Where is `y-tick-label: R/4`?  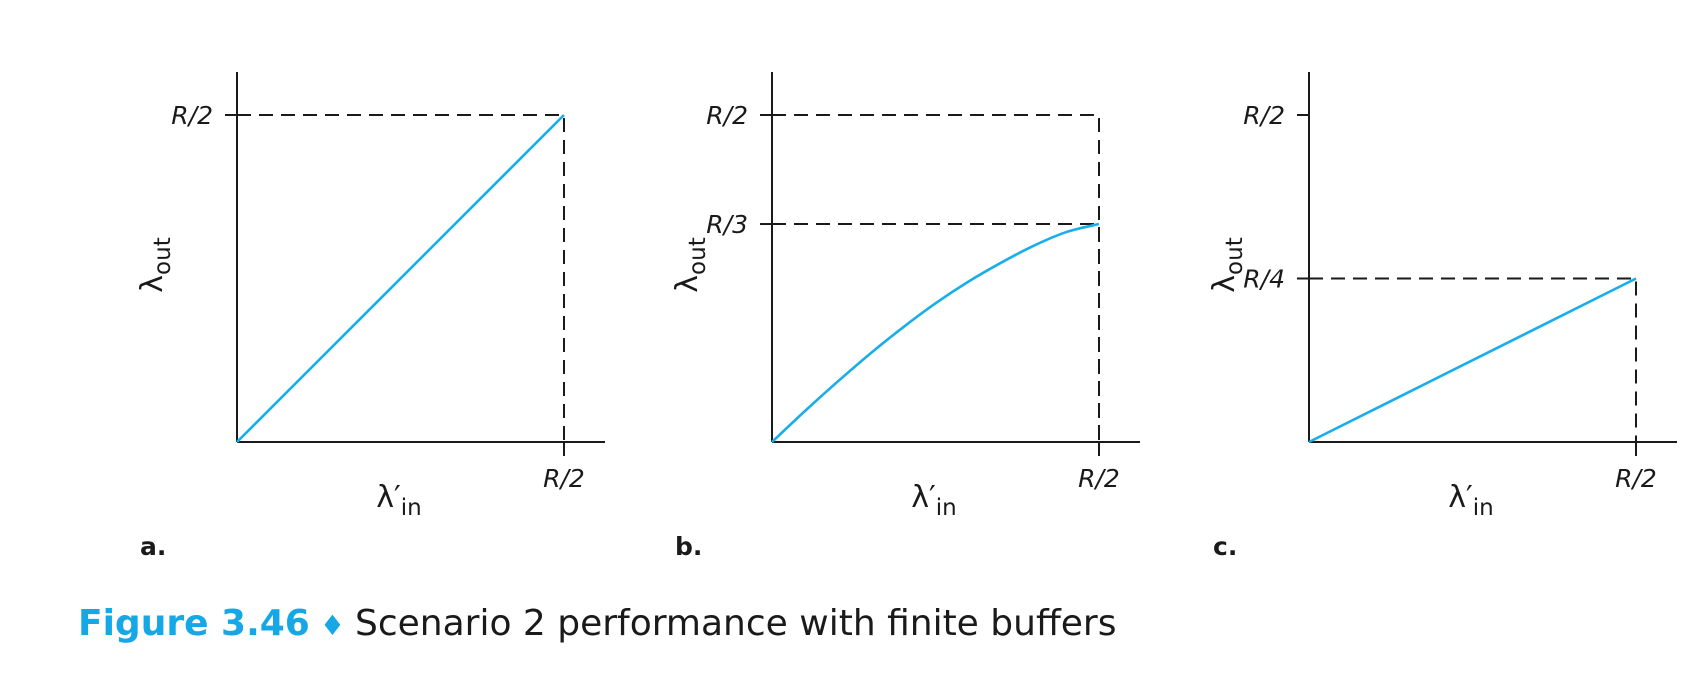 y-tick-label: R/4 is located at coordinates (1264, 279).